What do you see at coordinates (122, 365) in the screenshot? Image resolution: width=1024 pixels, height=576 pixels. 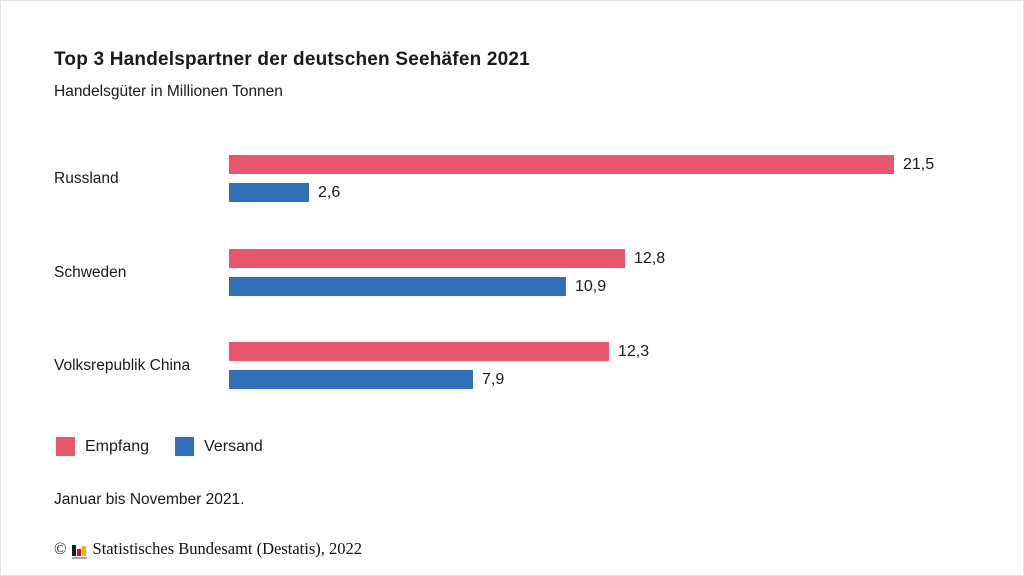 I see `category-label: Volksrepublik China` at bounding box center [122, 365].